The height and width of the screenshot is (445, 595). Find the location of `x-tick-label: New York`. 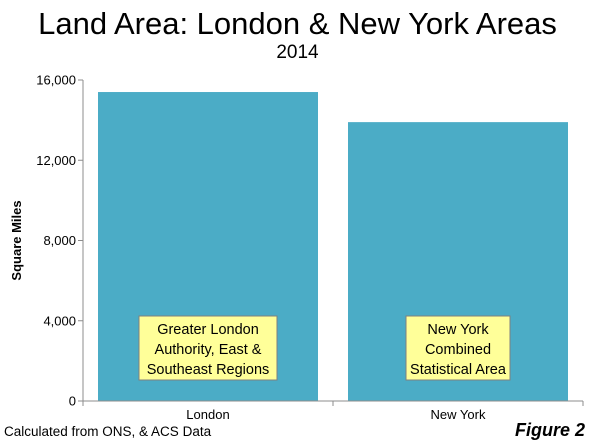

x-tick-label: New York is located at coordinates (458, 414).